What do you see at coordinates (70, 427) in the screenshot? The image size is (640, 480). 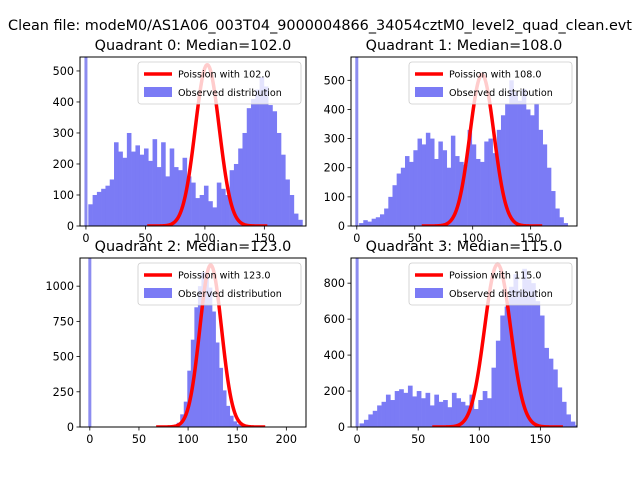 I see `y-tick-label: 0` at bounding box center [70, 427].